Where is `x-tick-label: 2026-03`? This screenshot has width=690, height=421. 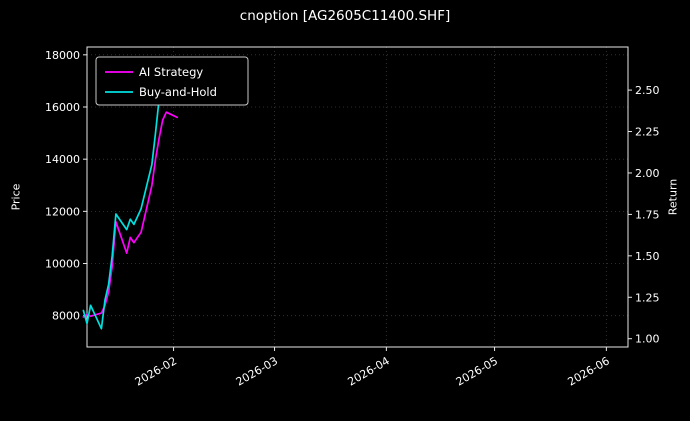 x-tick-label: 2026-03 is located at coordinates (257, 371).